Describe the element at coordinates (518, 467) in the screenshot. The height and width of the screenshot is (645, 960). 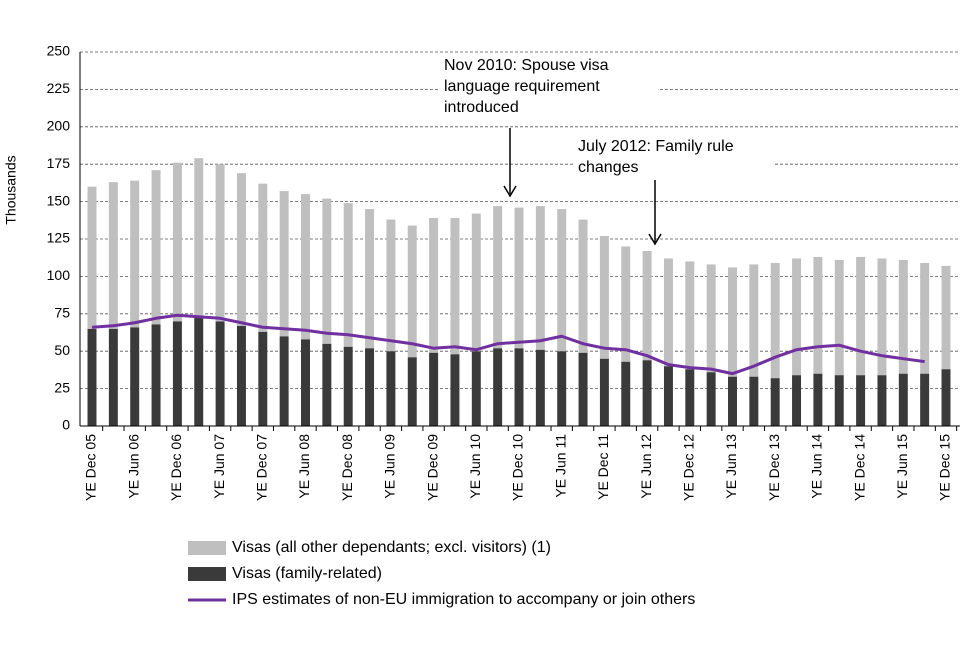
I see `x-tick-label: YE Dec 10` at that location.